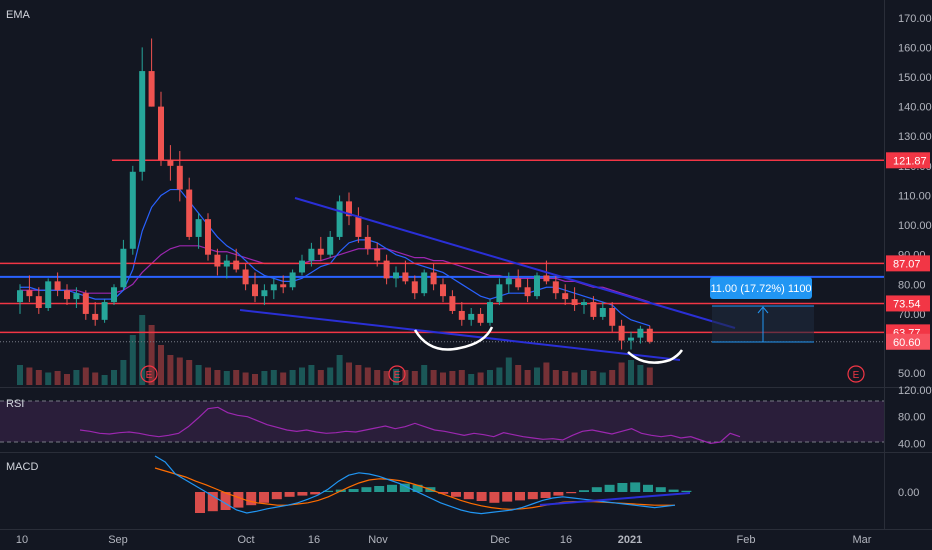 Image resolution: width=932 pixels, height=550 pixels. I want to click on price-tick-label: 150.00, so click(915, 78).